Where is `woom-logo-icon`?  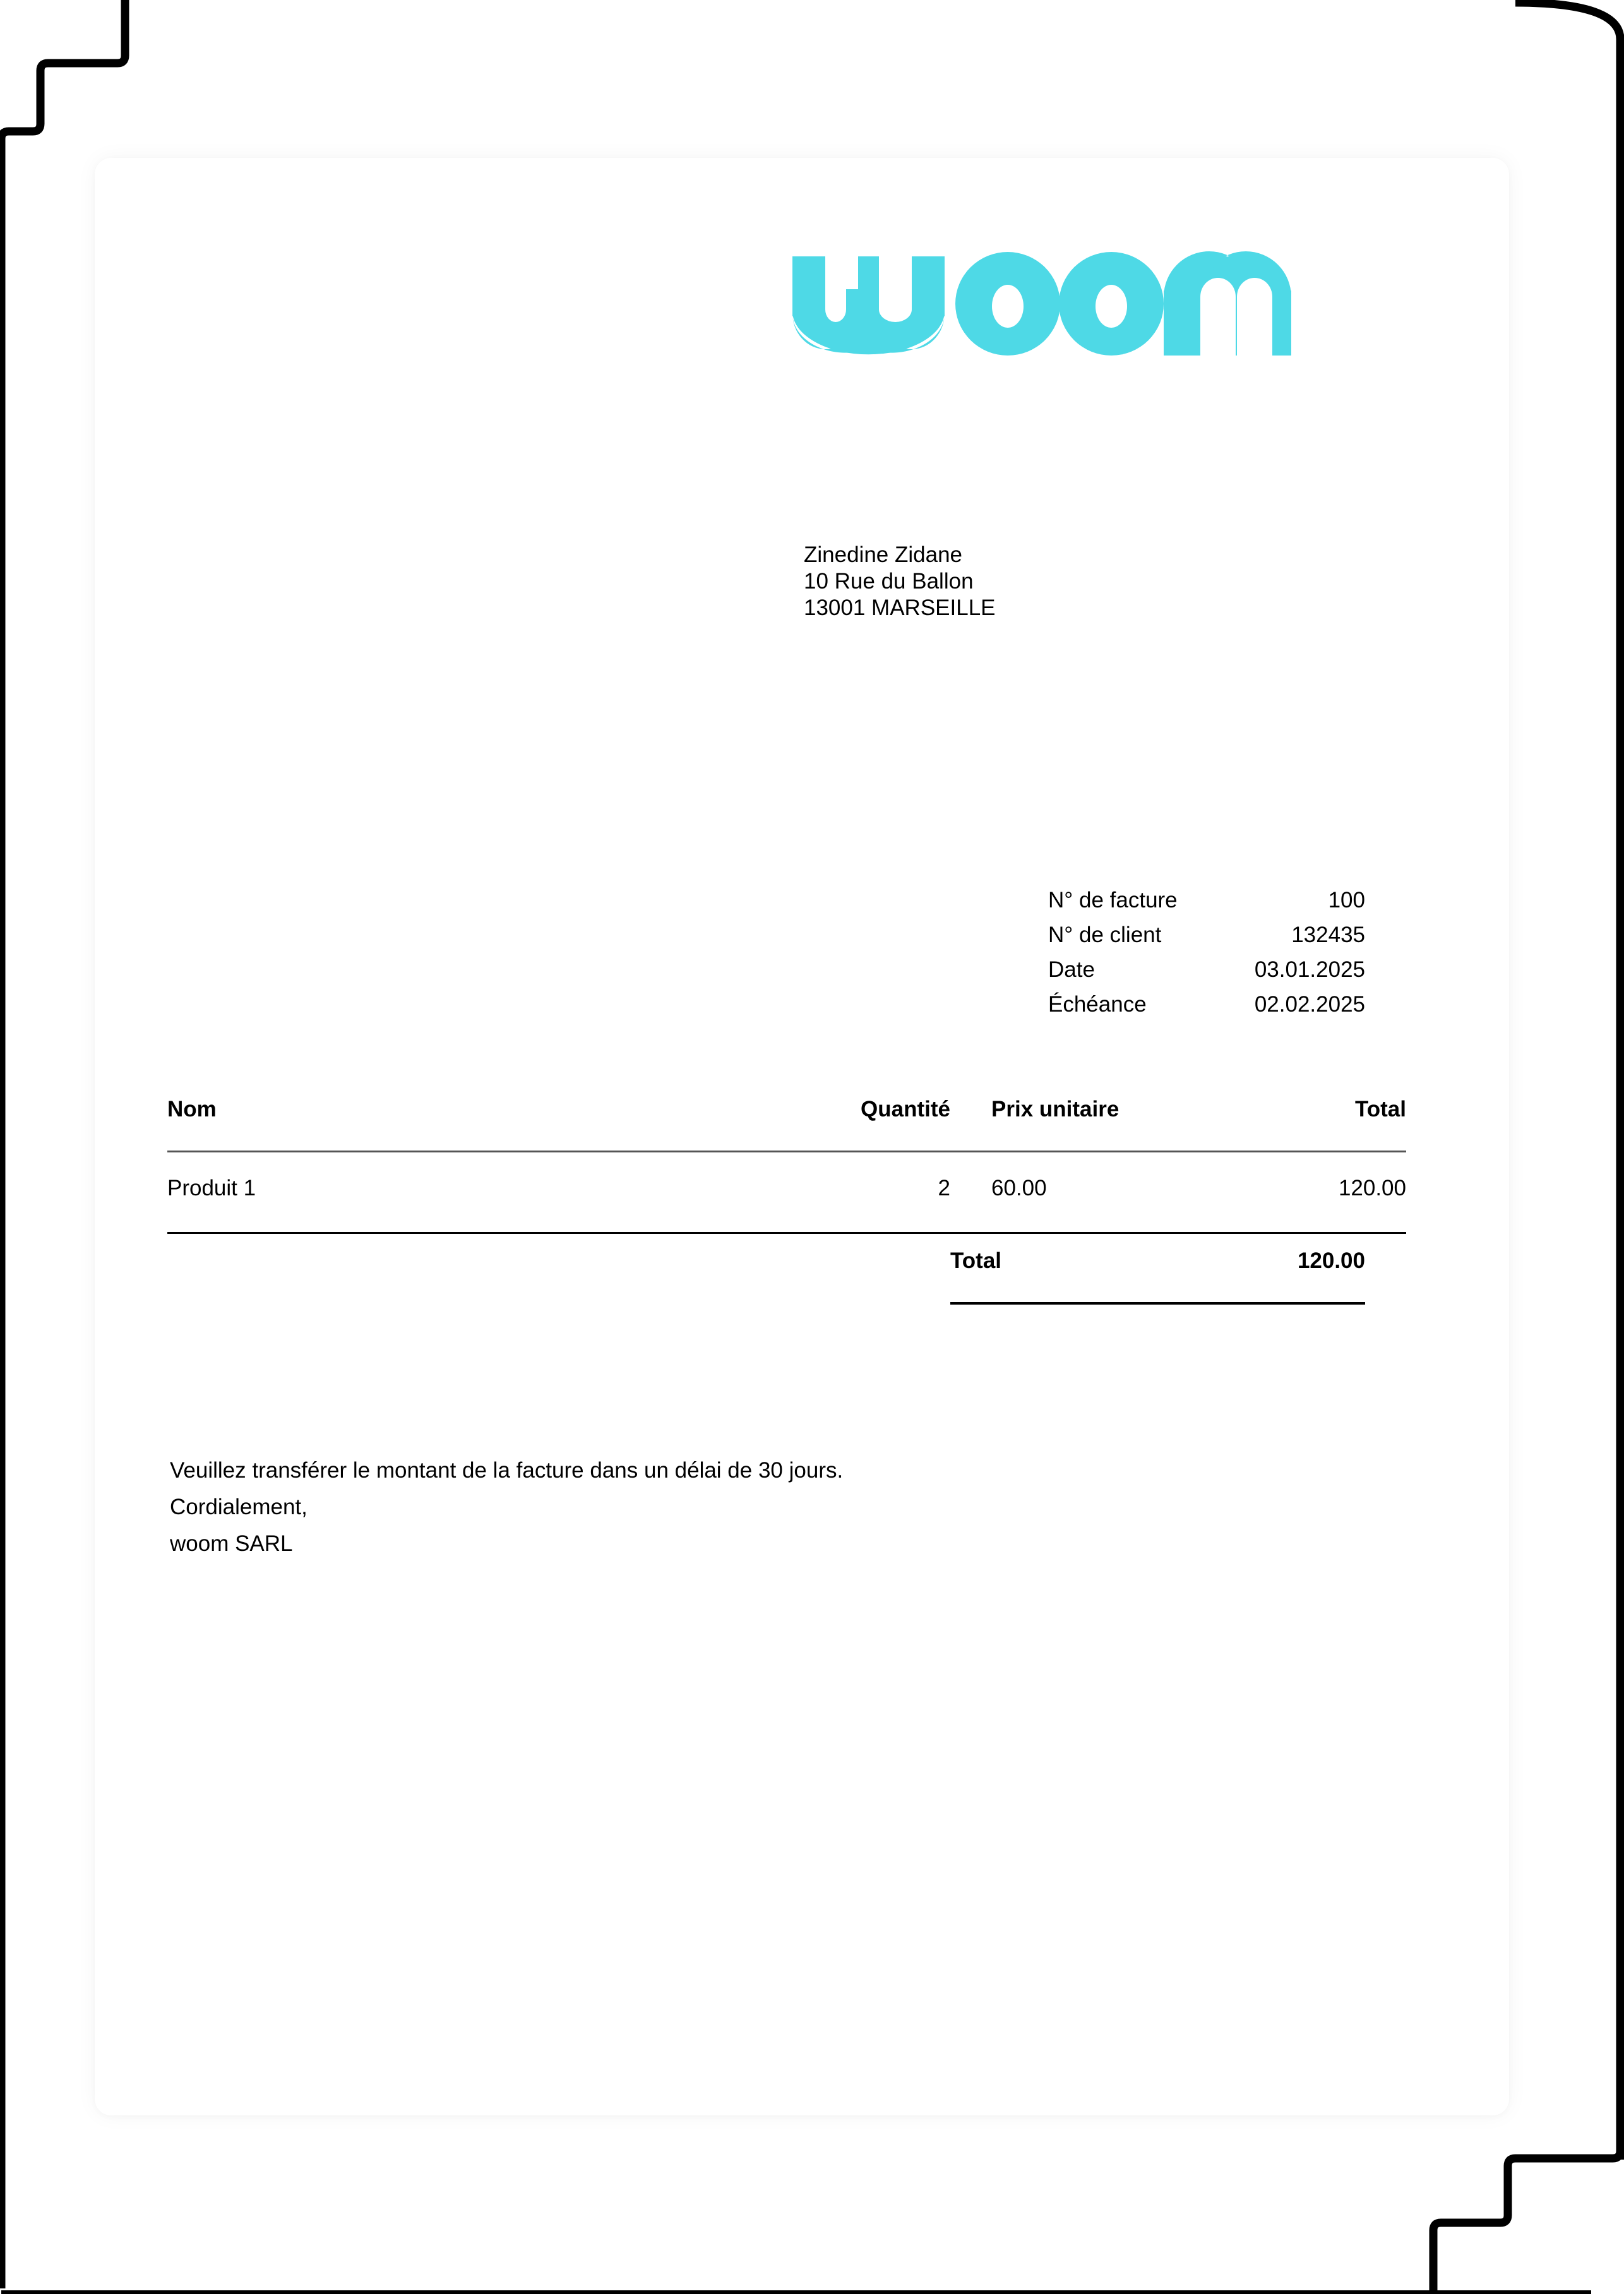 woom-logo-icon is located at coordinates (1041, 304).